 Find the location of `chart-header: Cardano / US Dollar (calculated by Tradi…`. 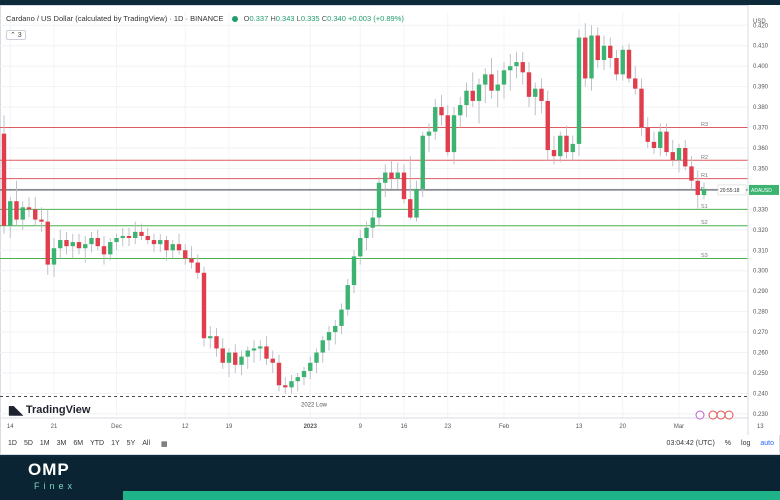

chart-header: Cardano / US Dollar (calculated by Tradi… is located at coordinates (205, 18).